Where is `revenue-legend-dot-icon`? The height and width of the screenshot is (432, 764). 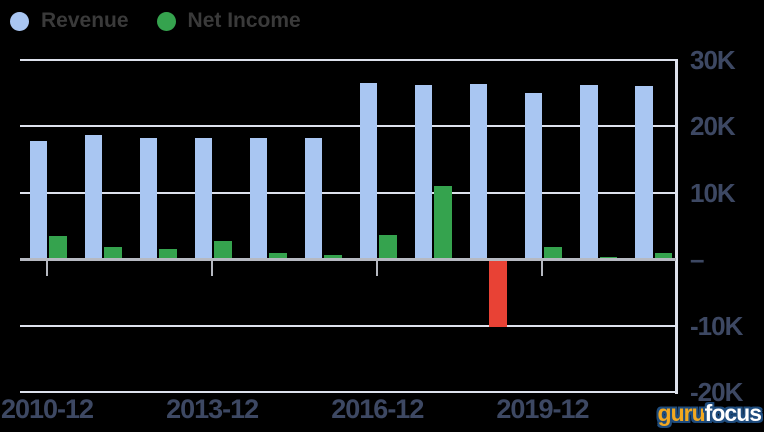 revenue-legend-dot-icon is located at coordinates (19, 21).